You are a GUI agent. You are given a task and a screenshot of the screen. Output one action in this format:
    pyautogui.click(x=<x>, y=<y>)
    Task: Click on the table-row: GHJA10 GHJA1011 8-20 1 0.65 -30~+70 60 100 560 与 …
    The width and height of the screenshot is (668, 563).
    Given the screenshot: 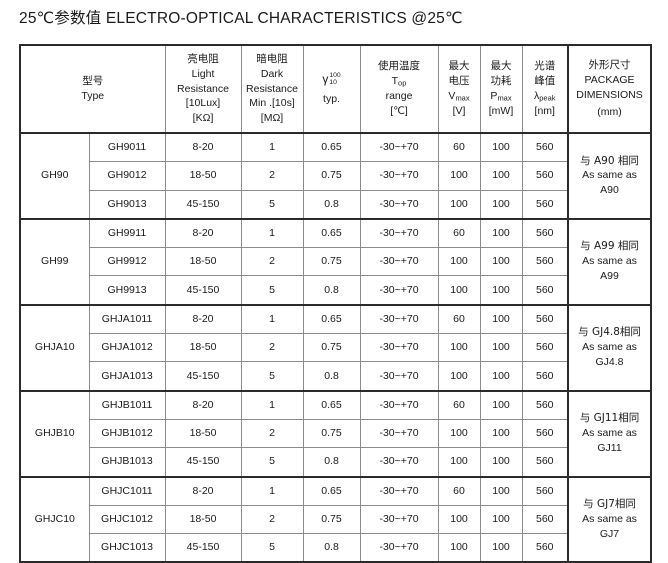 What is the action you would take?
    pyautogui.click(x=335, y=347)
    